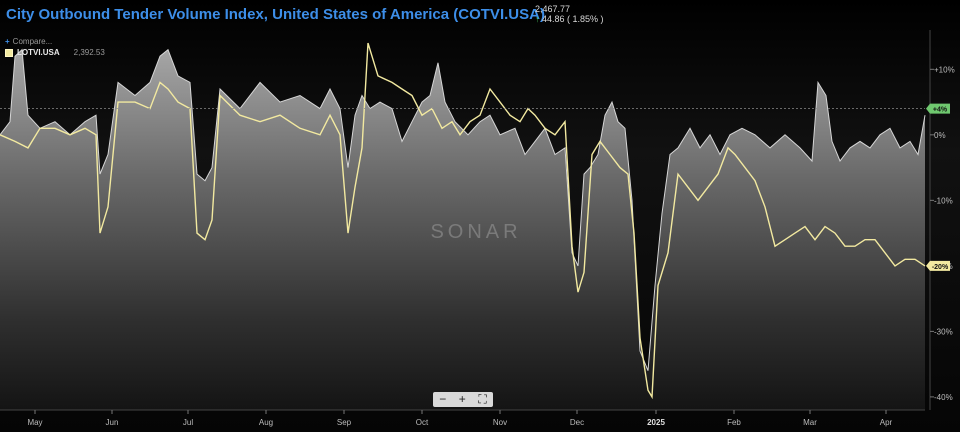 Image resolution: width=960 pixels, height=432 pixels. Describe the element at coordinates (422, 422) in the screenshot. I see `x-tick-label: Oct` at that location.